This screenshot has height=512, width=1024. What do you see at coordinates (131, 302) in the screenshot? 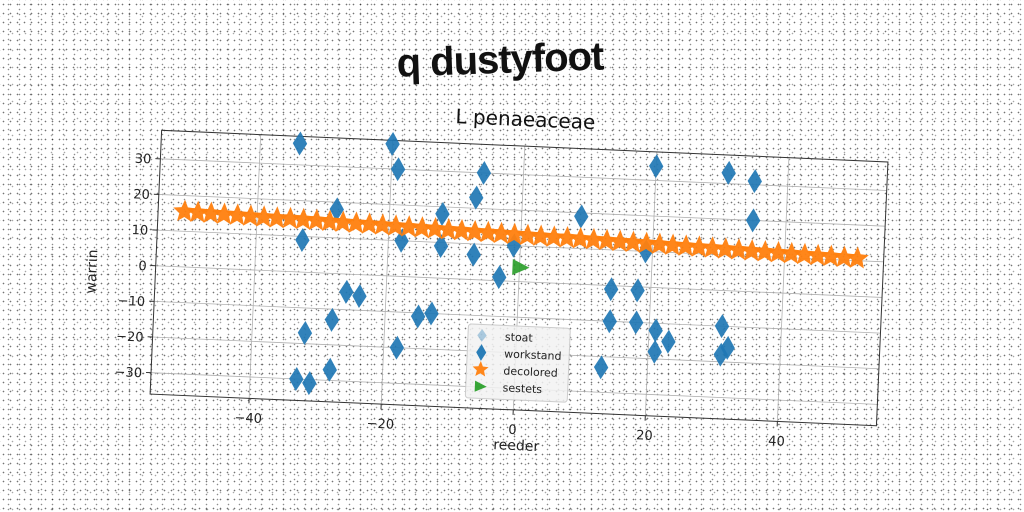
I see `y-tick-label: −10` at bounding box center [131, 302].